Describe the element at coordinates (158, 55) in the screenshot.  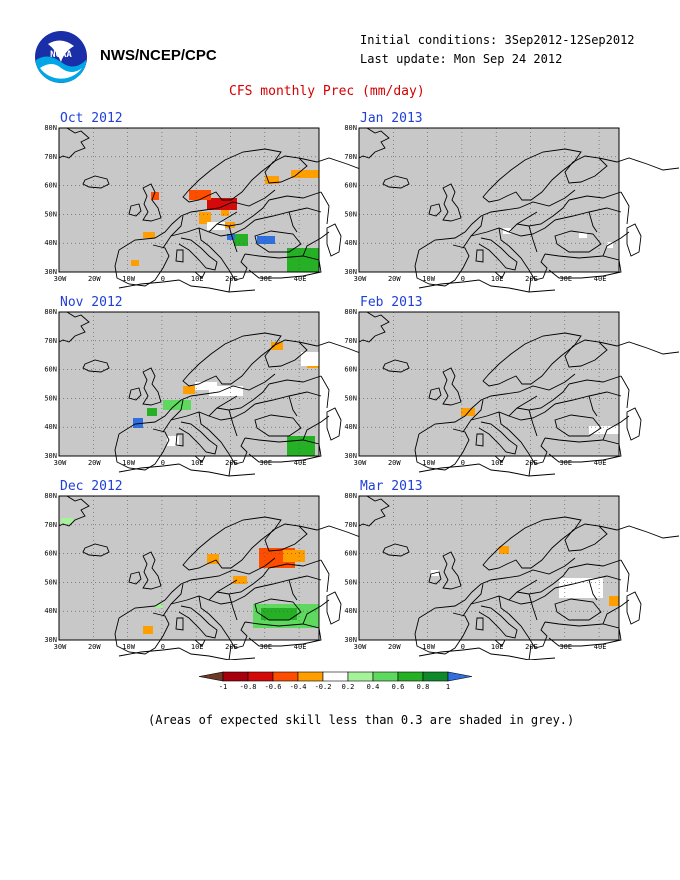
I see `agency-name: NWS/NCEP/CPC` at that location.